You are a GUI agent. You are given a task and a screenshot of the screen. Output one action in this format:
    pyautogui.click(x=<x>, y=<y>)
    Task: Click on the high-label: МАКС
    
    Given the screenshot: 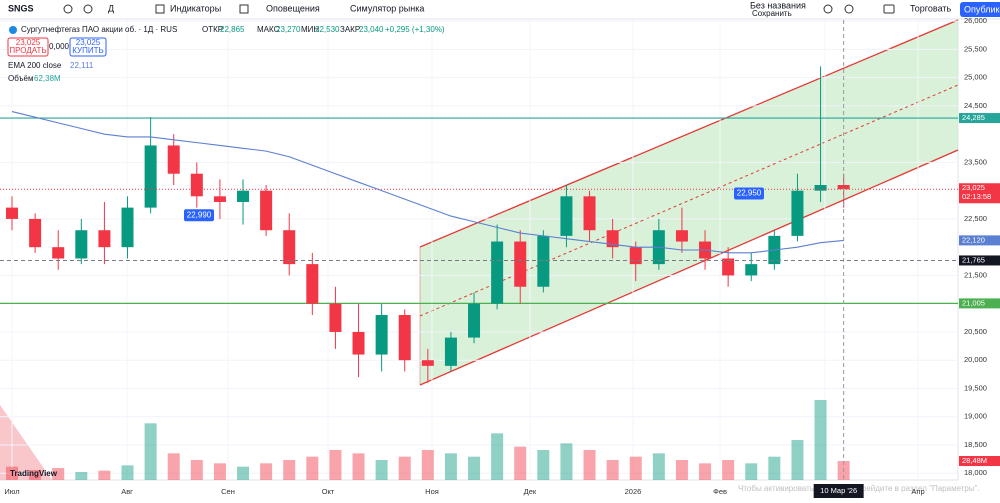 What is the action you would take?
    pyautogui.click(x=268, y=29)
    